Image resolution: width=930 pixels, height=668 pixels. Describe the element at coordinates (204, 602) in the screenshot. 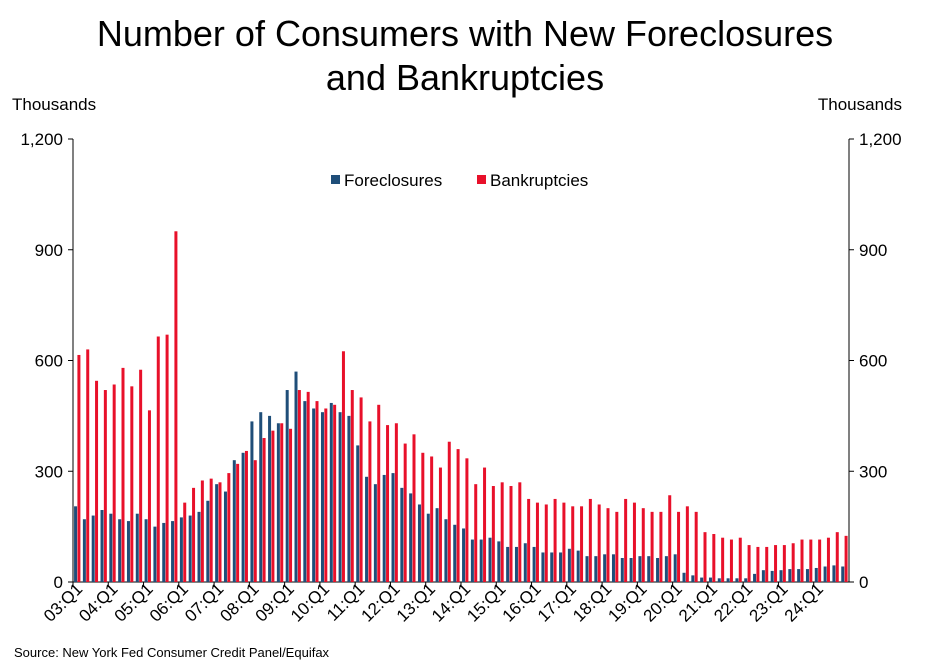

I see `x-tick-label: 07:Q1` at that location.